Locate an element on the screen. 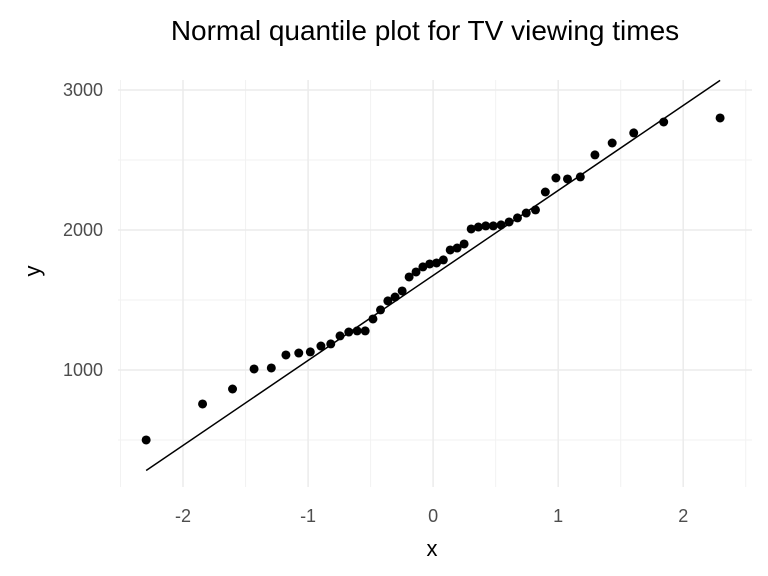  x-axis-label: x is located at coordinates (432, 548).